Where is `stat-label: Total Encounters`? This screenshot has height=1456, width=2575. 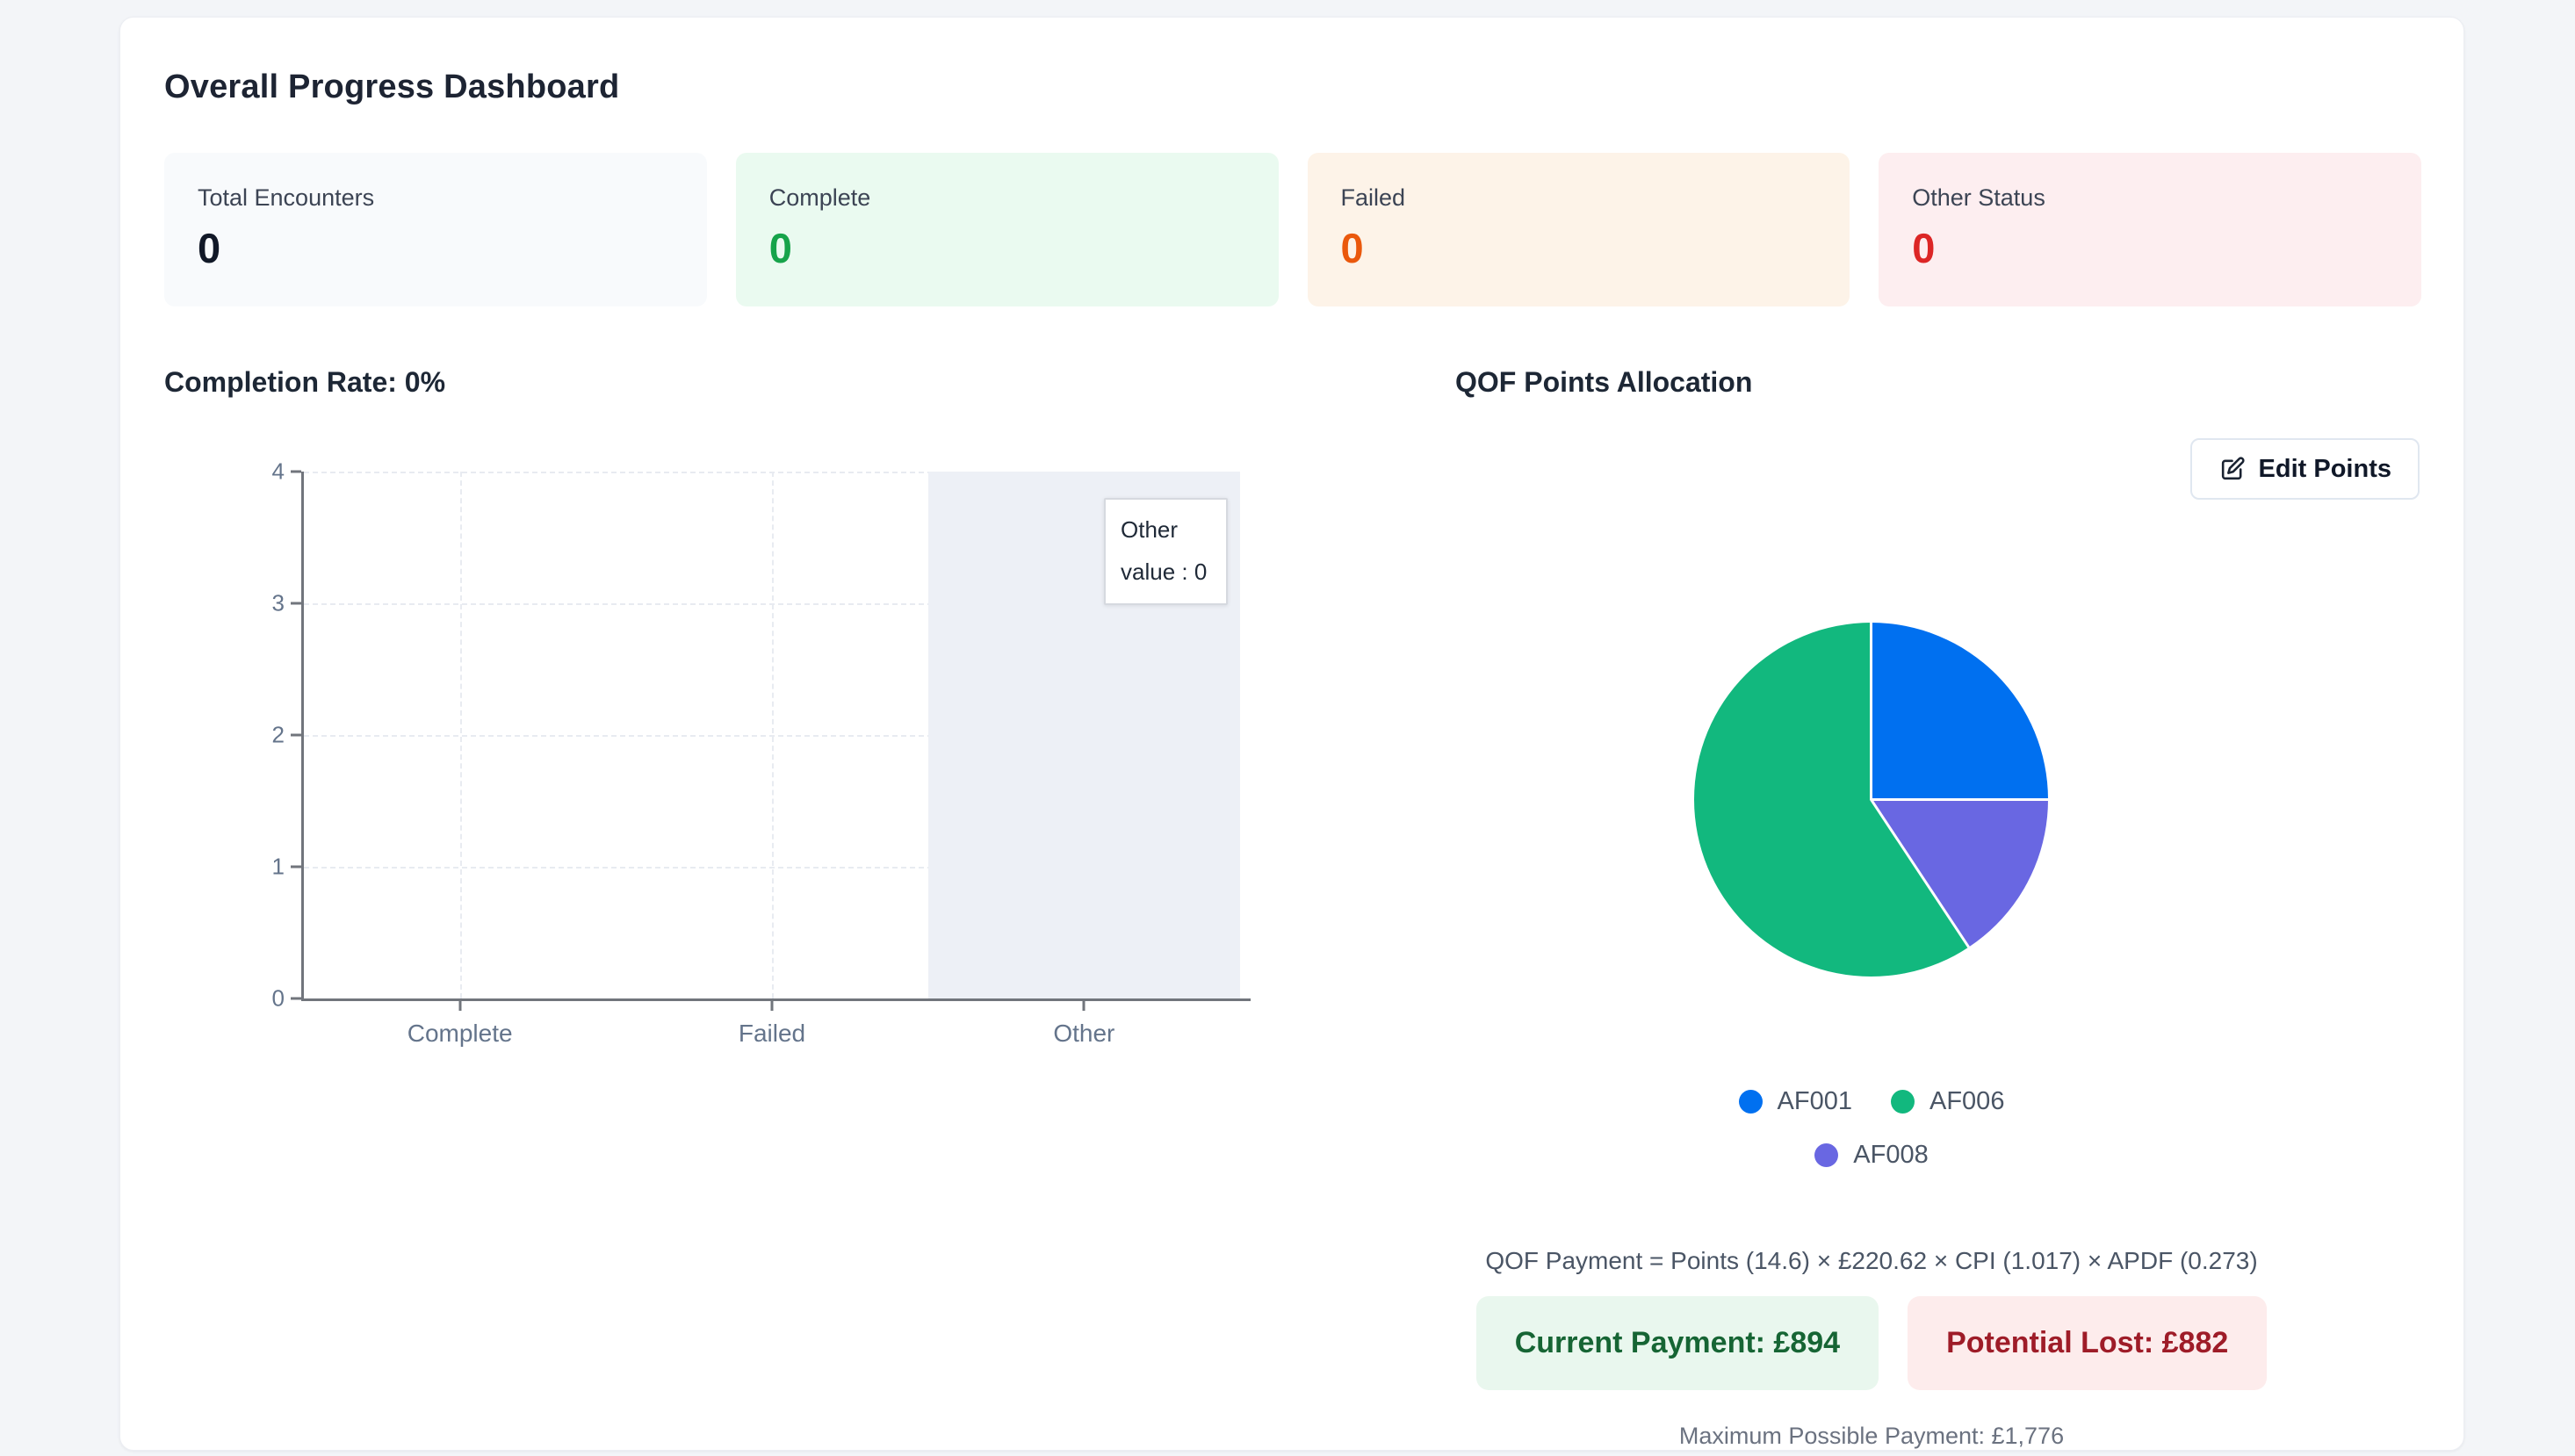 stat-label: Total Encounters is located at coordinates (287, 197).